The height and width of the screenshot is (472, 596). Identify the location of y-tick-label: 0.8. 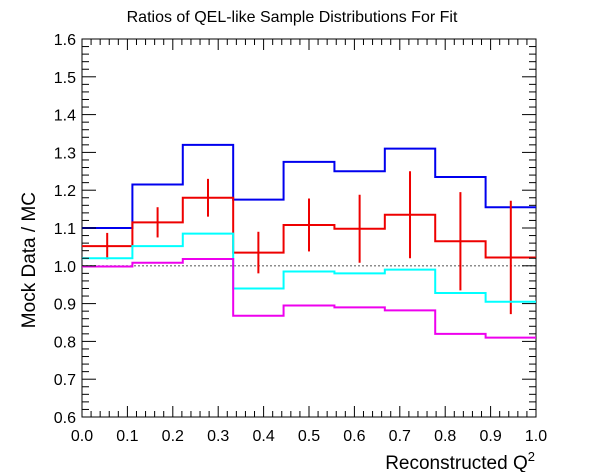
(65, 342).